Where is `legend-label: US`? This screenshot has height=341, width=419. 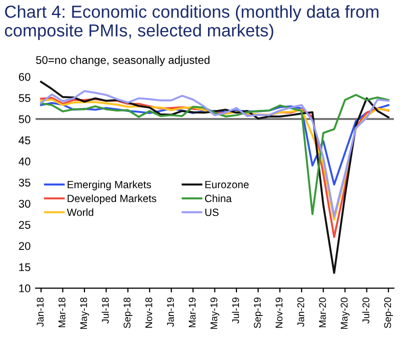 legend-label: US is located at coordinates (212, 212).